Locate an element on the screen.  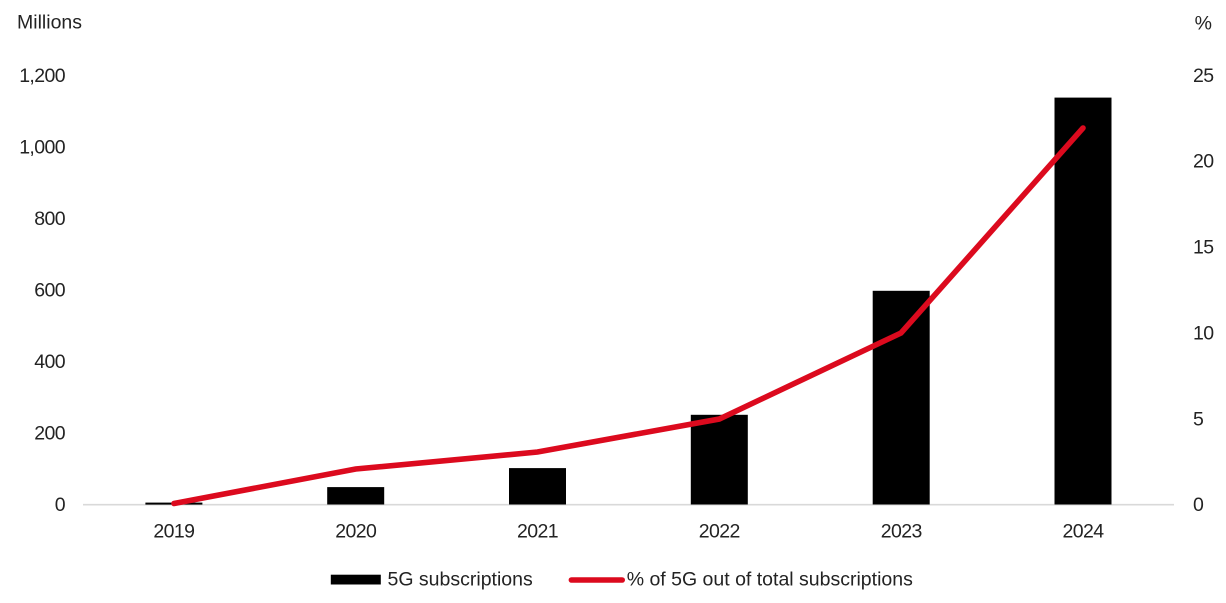
svg-text: 20 is located at coordinates (1203, 162).